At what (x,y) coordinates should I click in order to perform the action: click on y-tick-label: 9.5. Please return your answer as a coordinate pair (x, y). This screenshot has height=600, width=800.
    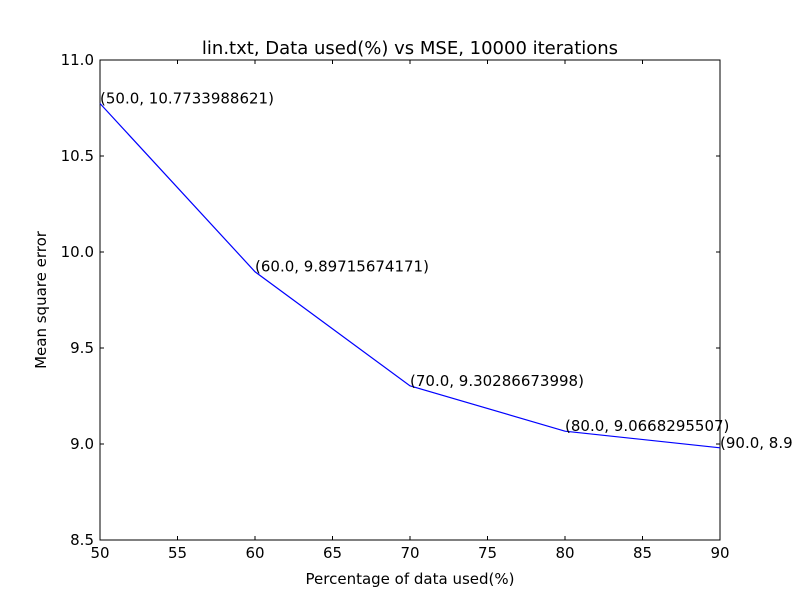
    Looking at the image, I should click on (82, 348).